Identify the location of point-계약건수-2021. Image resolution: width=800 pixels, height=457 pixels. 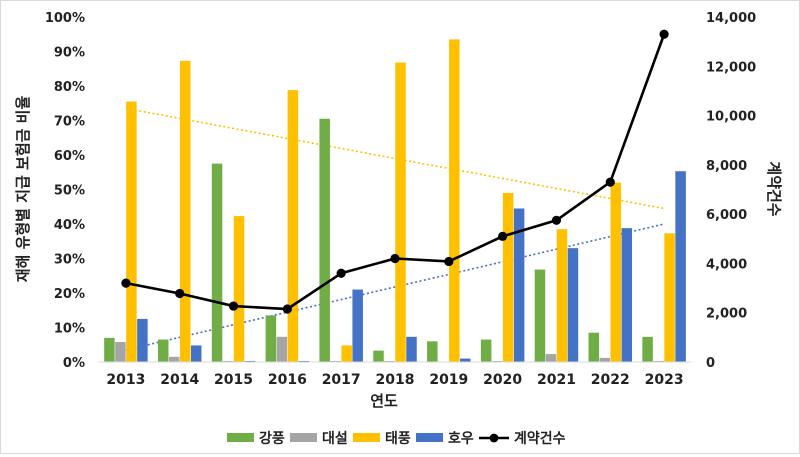
(556, 220).